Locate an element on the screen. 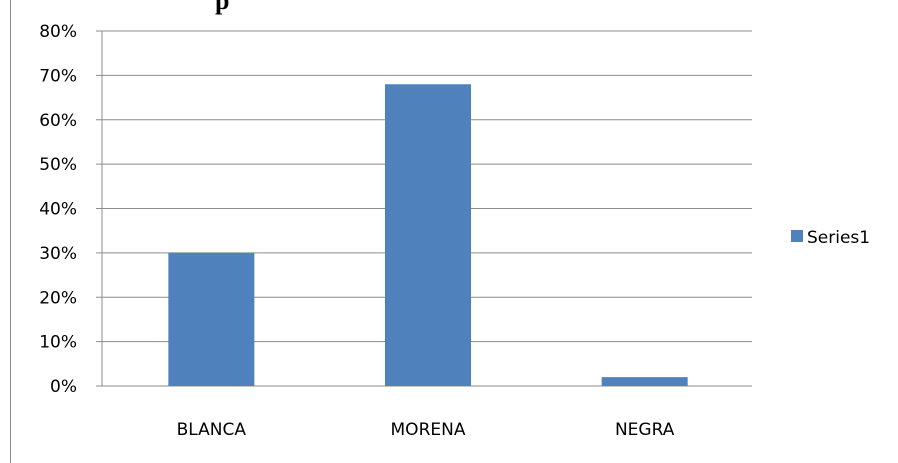 This screenshot has width=898, height=463. legend-label: Series1 is located at coordinates (838, 238).